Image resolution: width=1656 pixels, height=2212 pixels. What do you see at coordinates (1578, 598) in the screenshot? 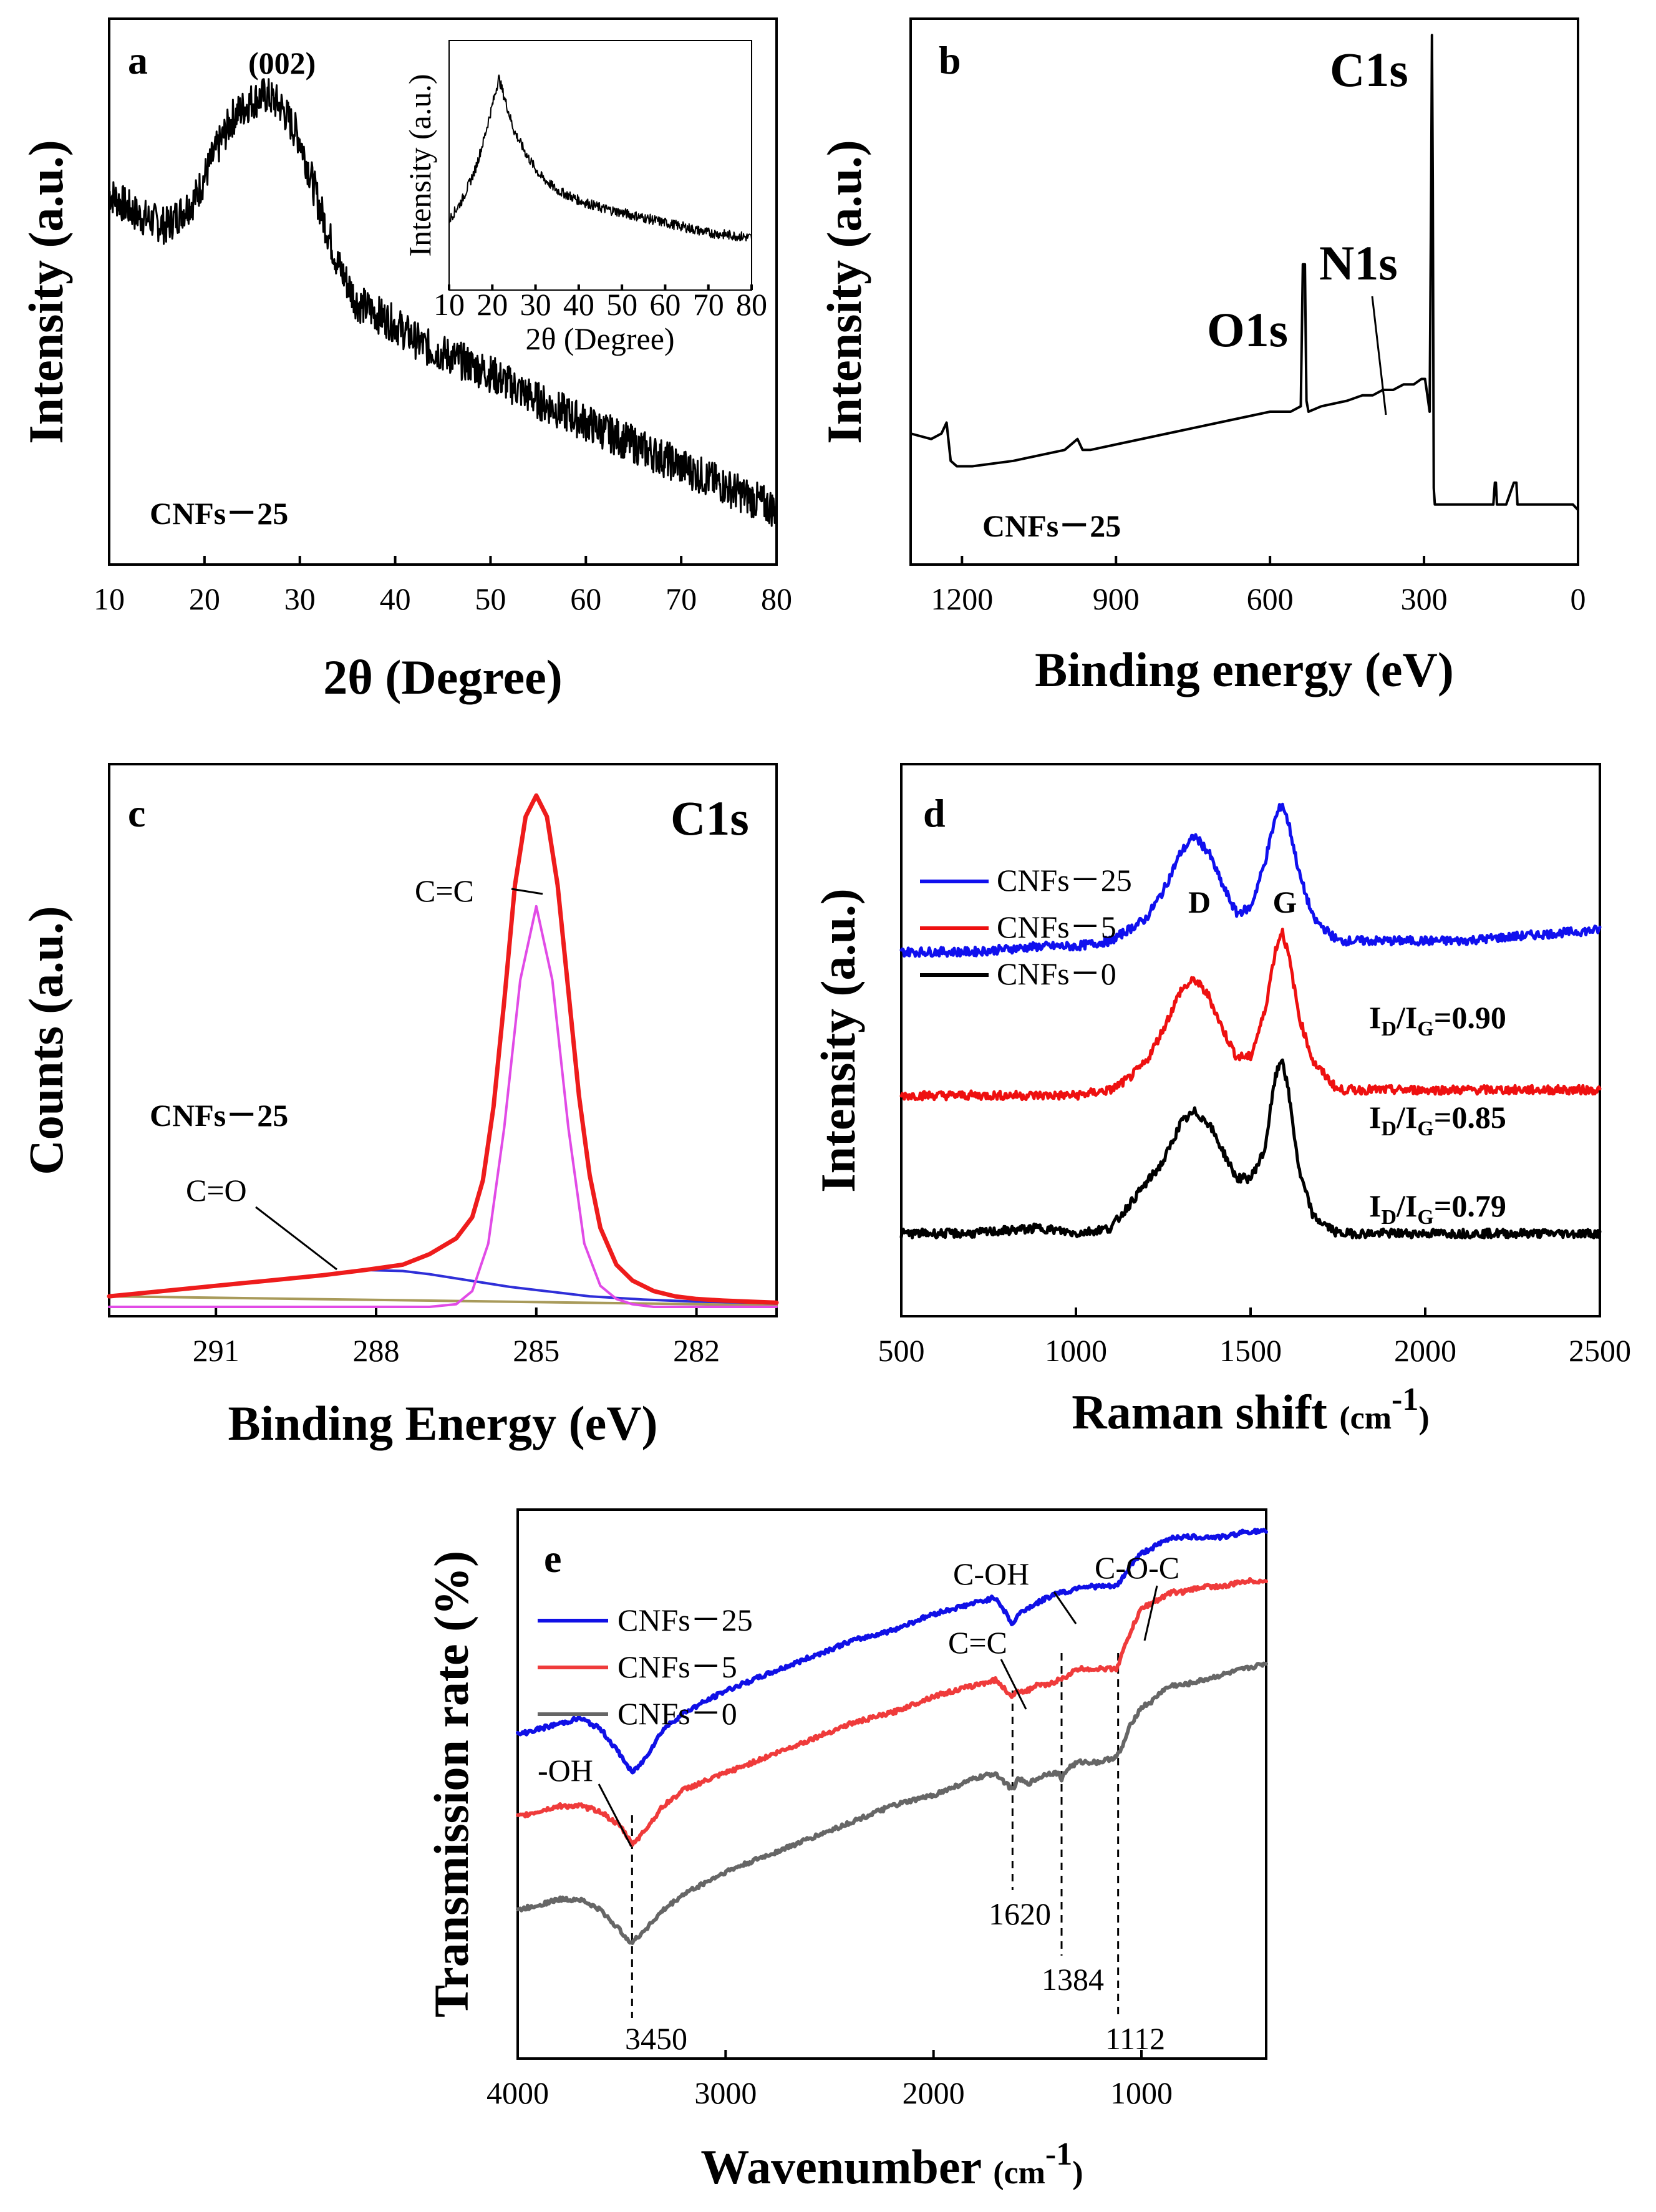
I see `panel-b-tick-label-0: 0` at bounding box center [1578, 598].